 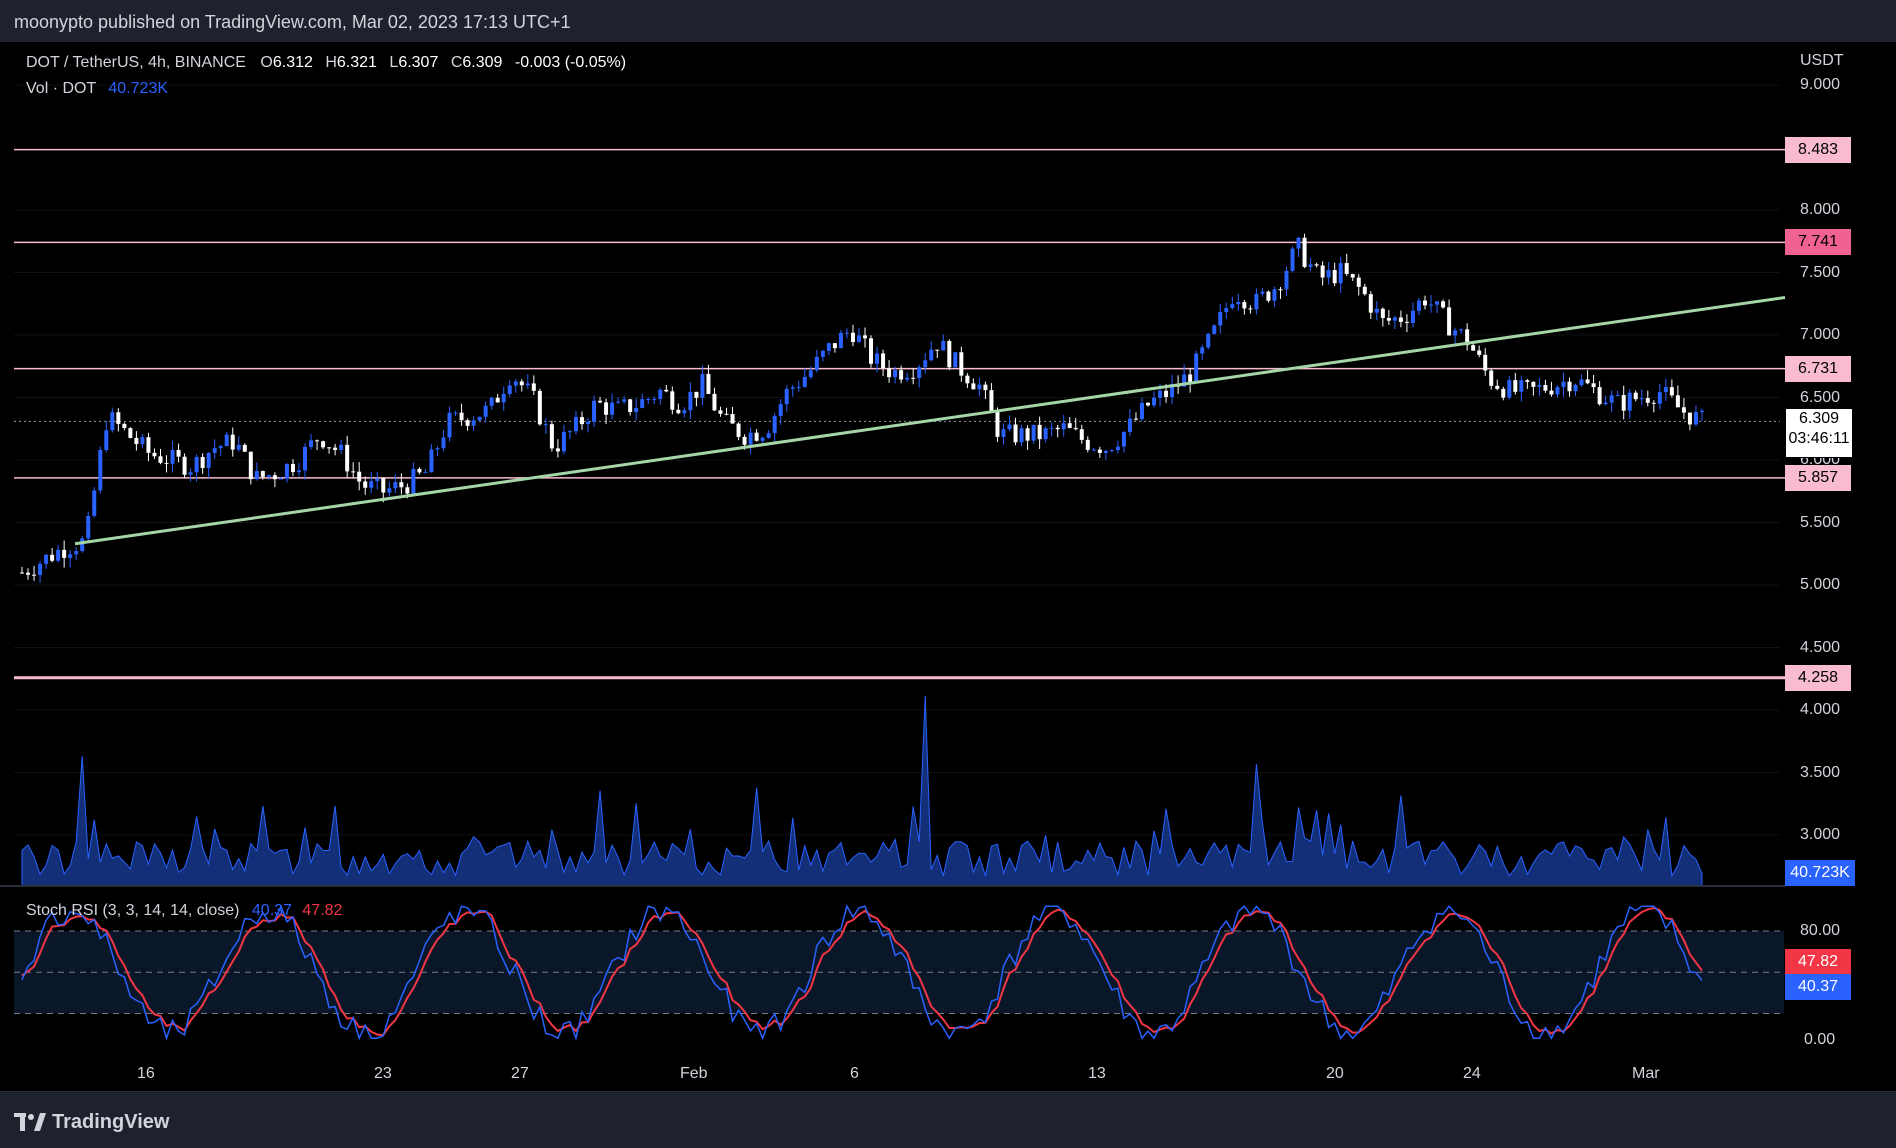 I want to click on current-price-tag: 6.309 03:46:11, so click(x=1819, y=433).